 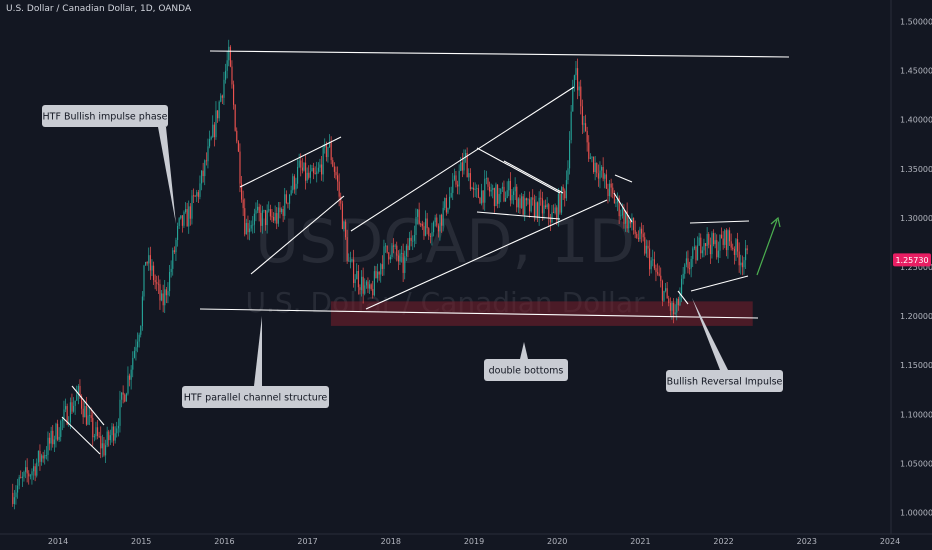 What do you see at coordinates (81, 435) in the screenshot?
I see `early-flag-lower-line` at bounding box center [81, 435].